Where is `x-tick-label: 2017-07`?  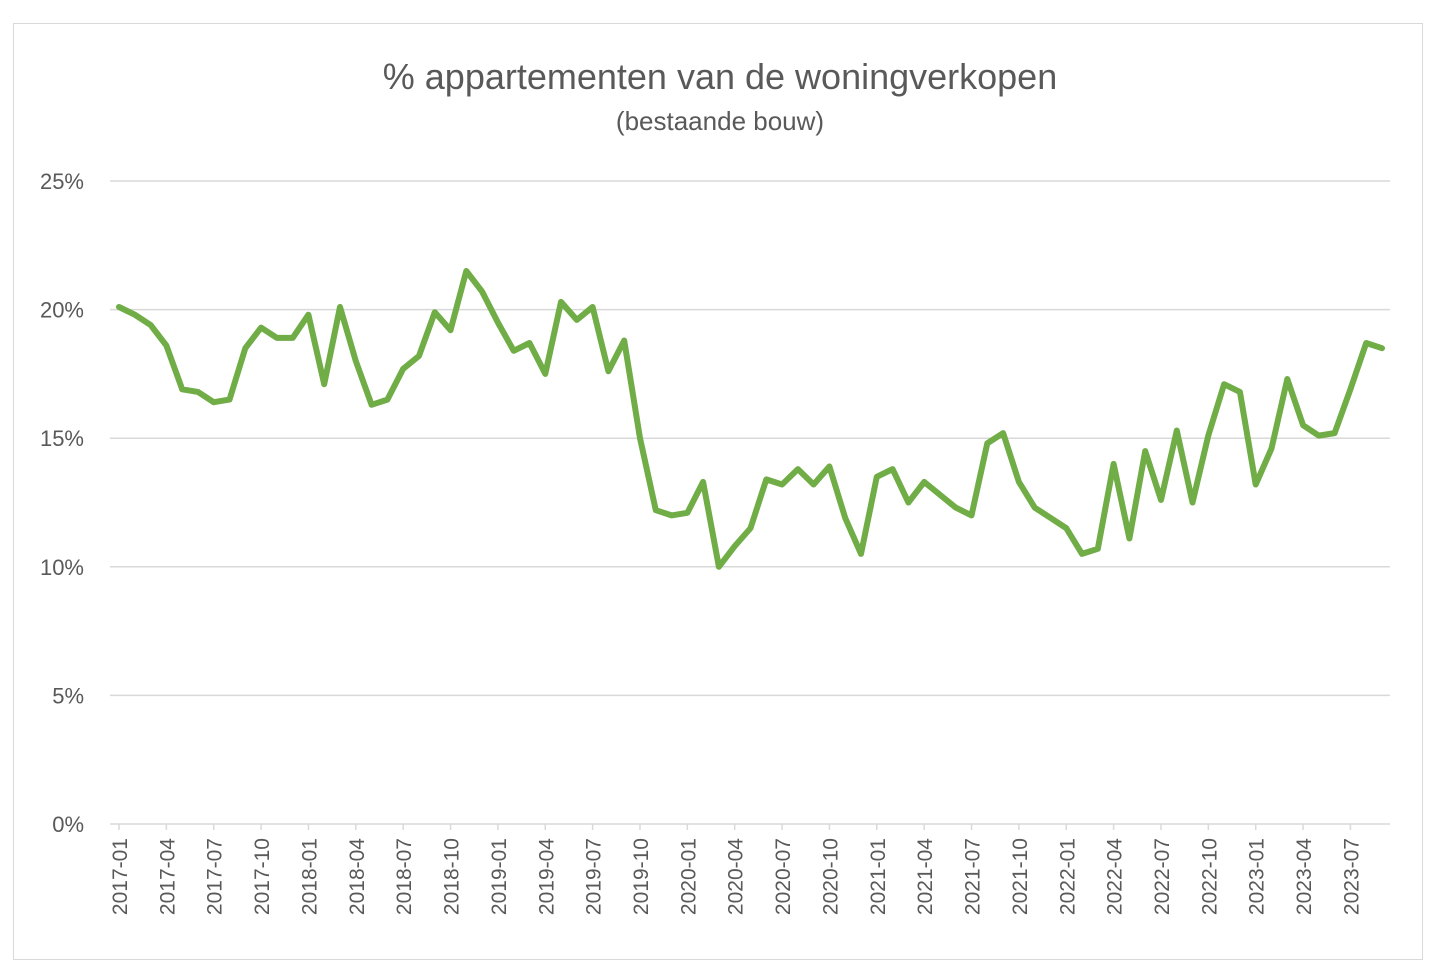 x-tick-label: 2017-07 is located at coordinates (215, 876).